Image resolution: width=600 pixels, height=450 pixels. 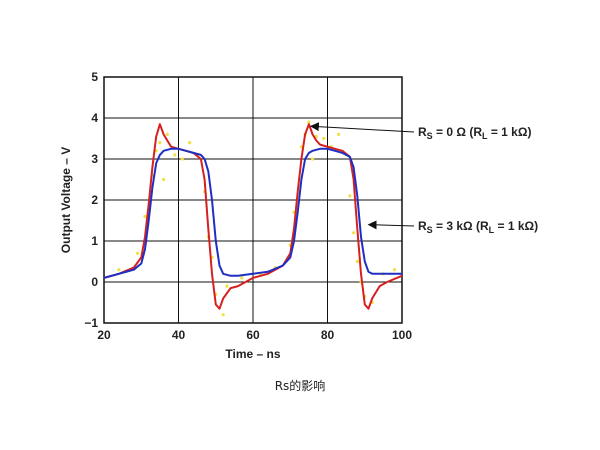 I want to click on x-tick-label: 80, so click(x=328, y=335).